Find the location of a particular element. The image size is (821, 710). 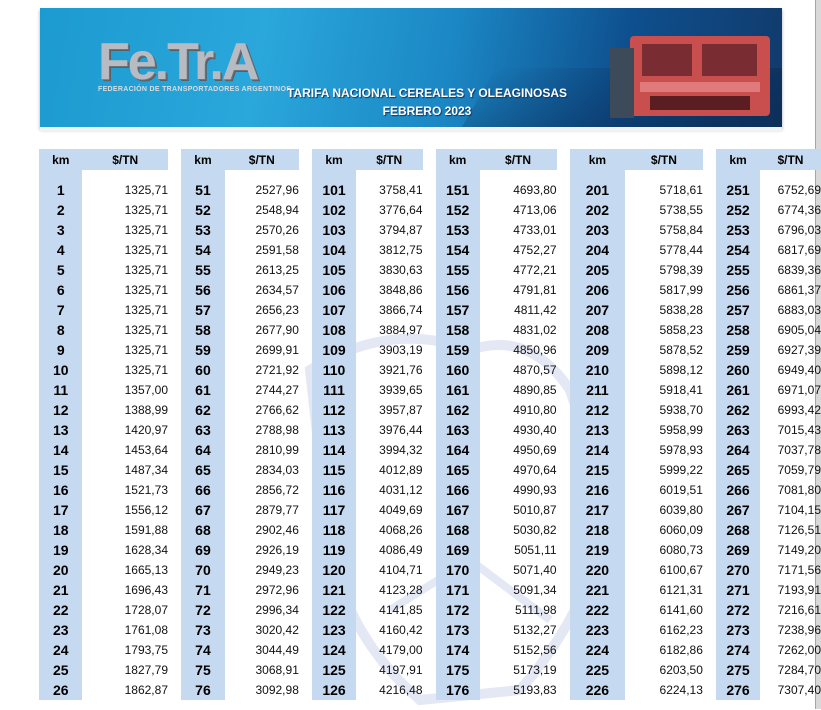

km-cell: 14 is located at coordinates (61, 450).